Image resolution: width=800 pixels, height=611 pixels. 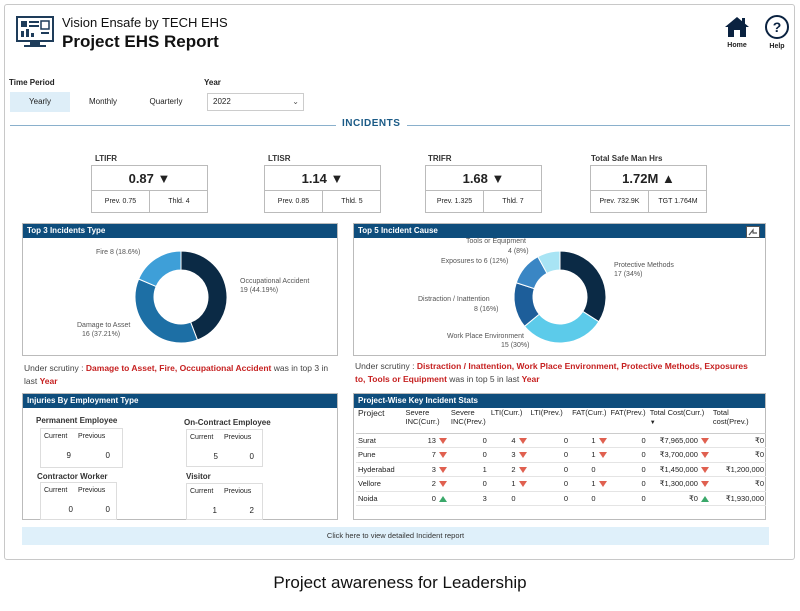 What do you see at coordinates (559, 401) in the screenshot?
I see `project-stats-title: Project-Wise Key Incident Stats` at bounding box center [559, 401].